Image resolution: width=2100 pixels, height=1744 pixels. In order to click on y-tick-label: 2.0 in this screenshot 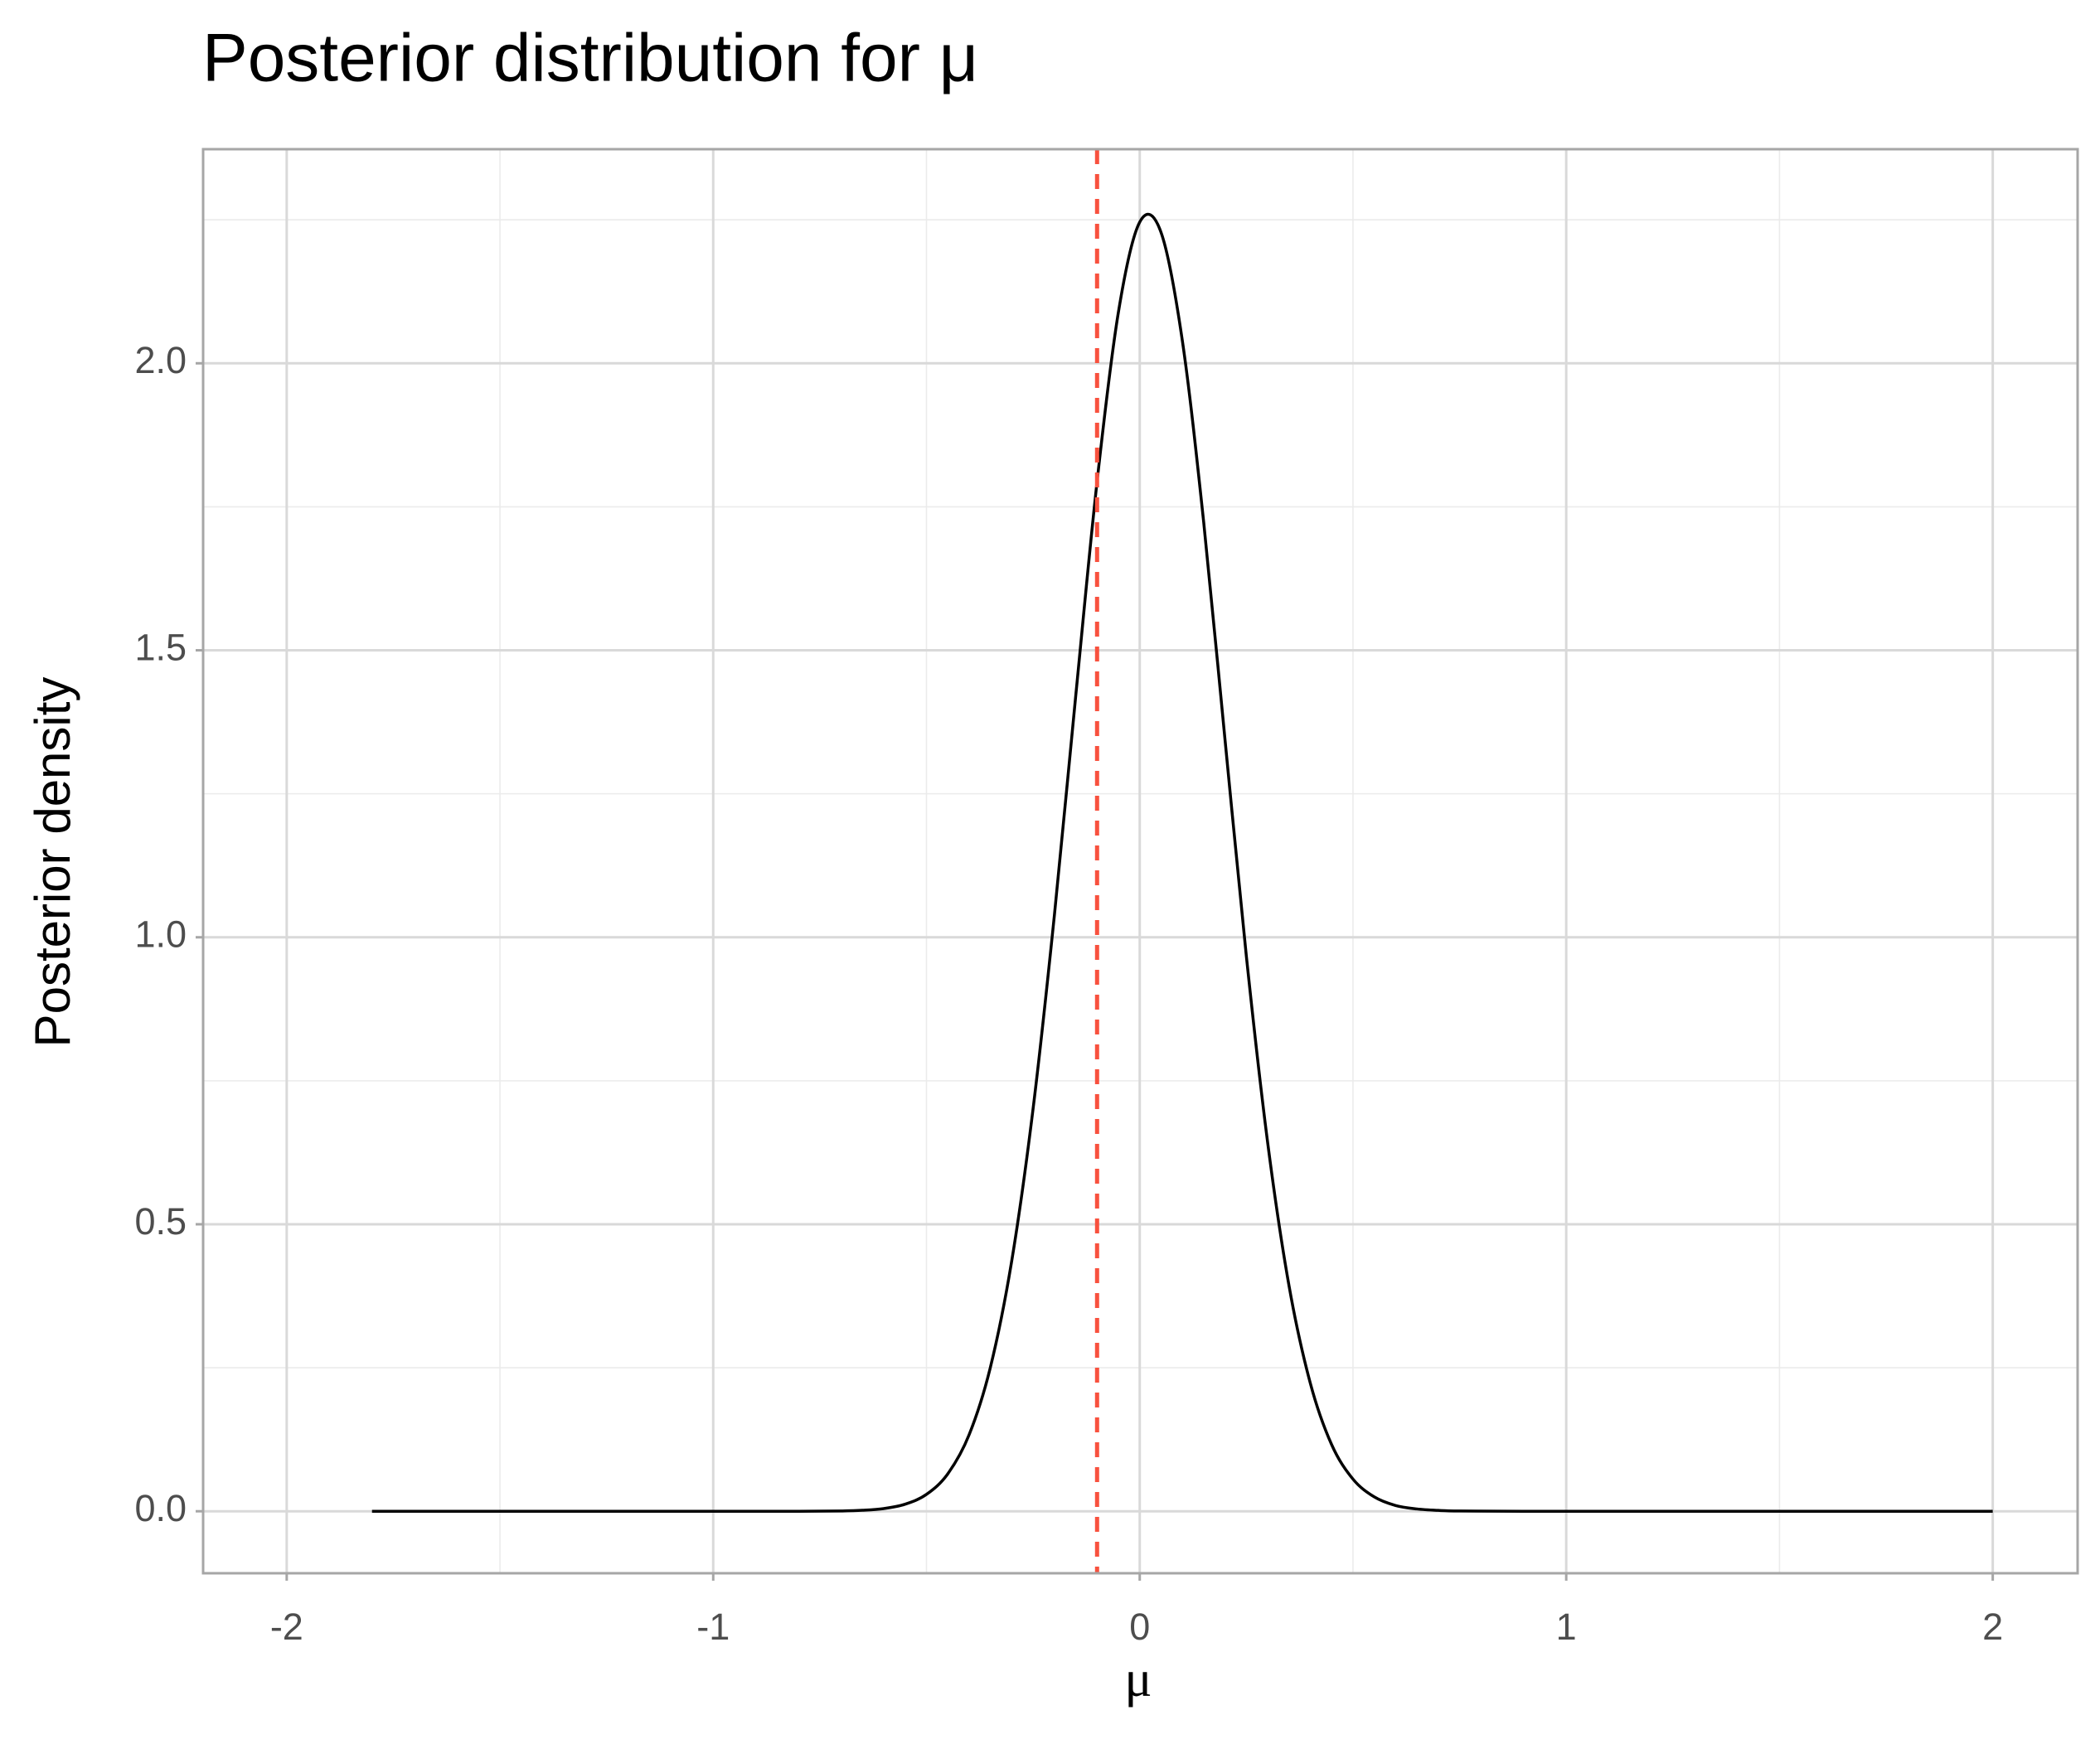, I will do `click(160, 360)`.